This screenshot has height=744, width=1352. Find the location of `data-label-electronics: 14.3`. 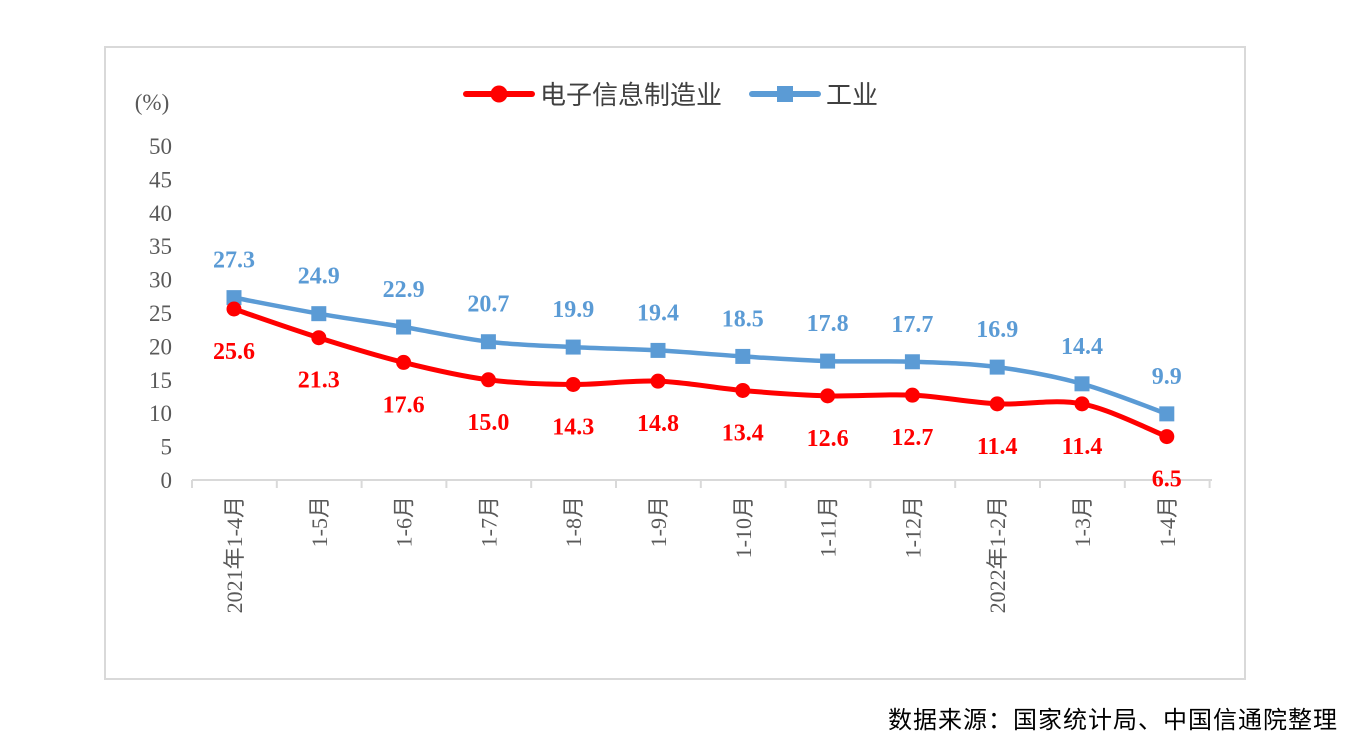

data-label-electronics: 14.3 is located at coordinates (573, 427).